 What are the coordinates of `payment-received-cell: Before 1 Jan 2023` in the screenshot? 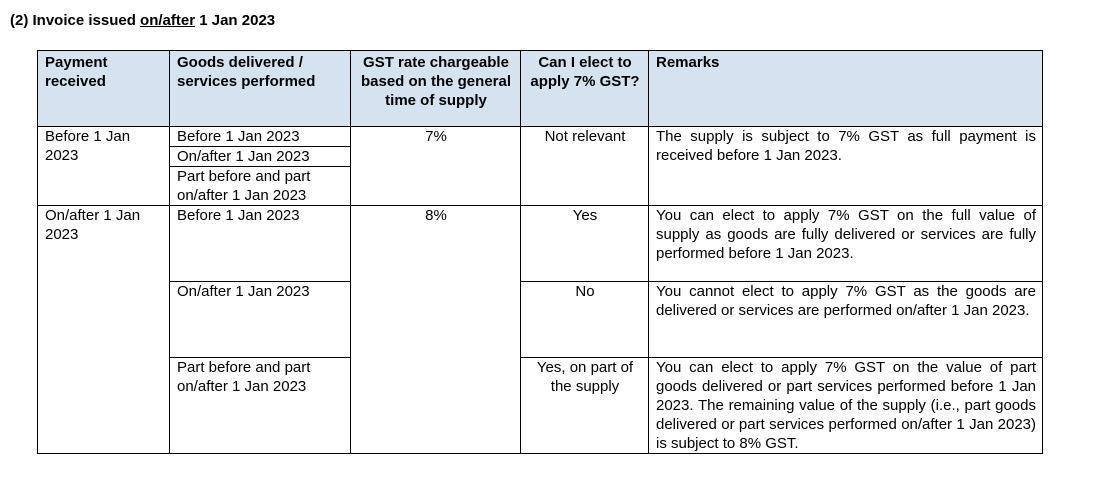 It's located at (103, 166).